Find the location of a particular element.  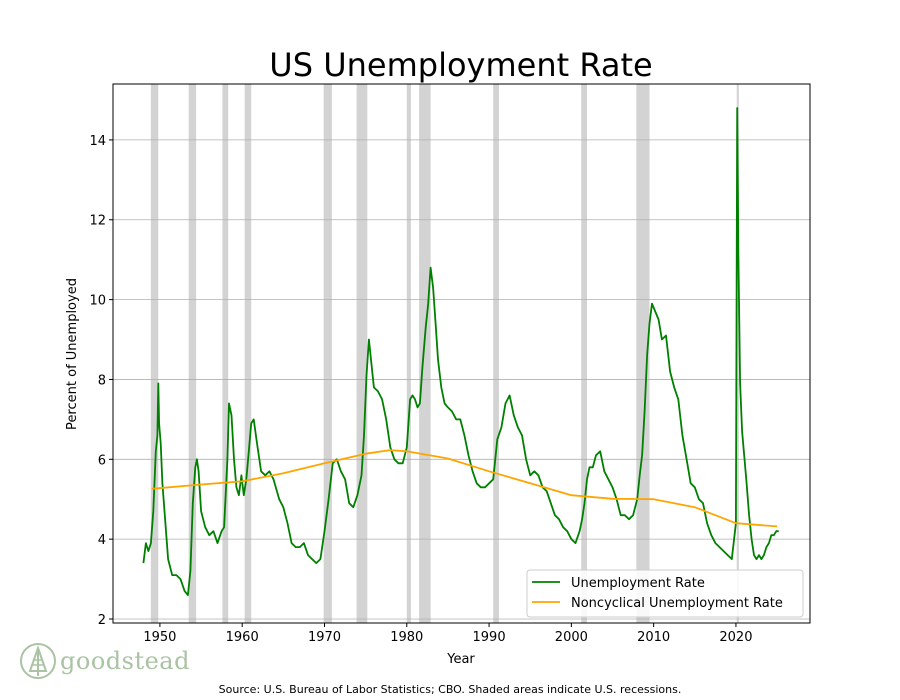

x-tick-label-1980: 1980 is located at coordinates (406, 637).